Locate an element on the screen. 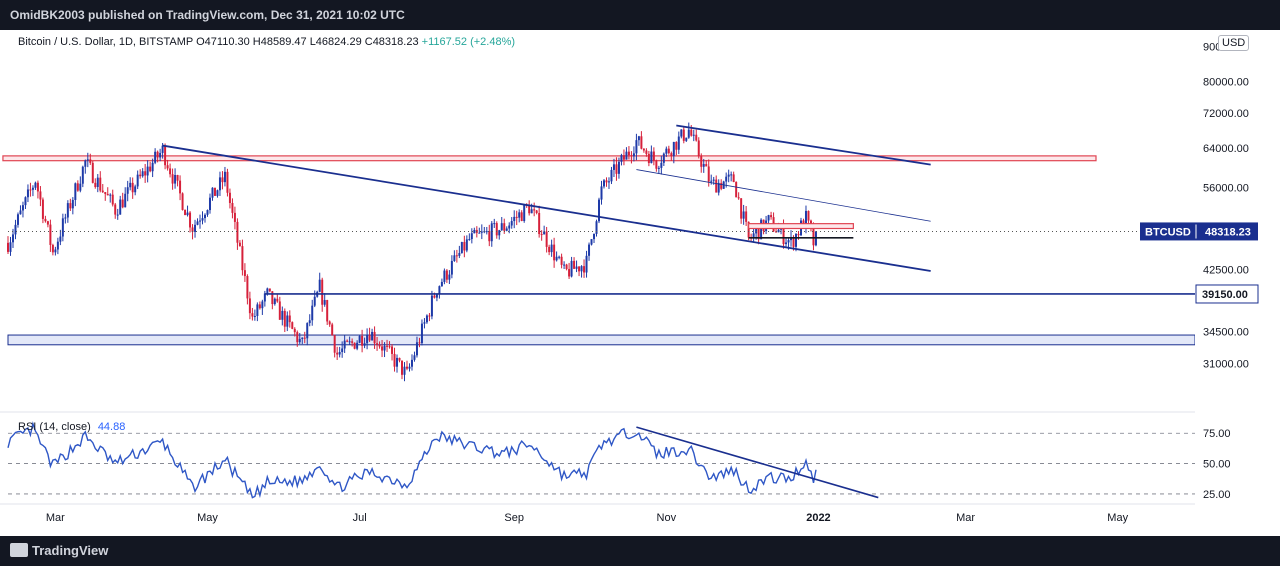 The height and width of the screenshot is (566, 1280). rsi-legend: RSI (14, close) 44.88 is located at coordinates (71, 427).